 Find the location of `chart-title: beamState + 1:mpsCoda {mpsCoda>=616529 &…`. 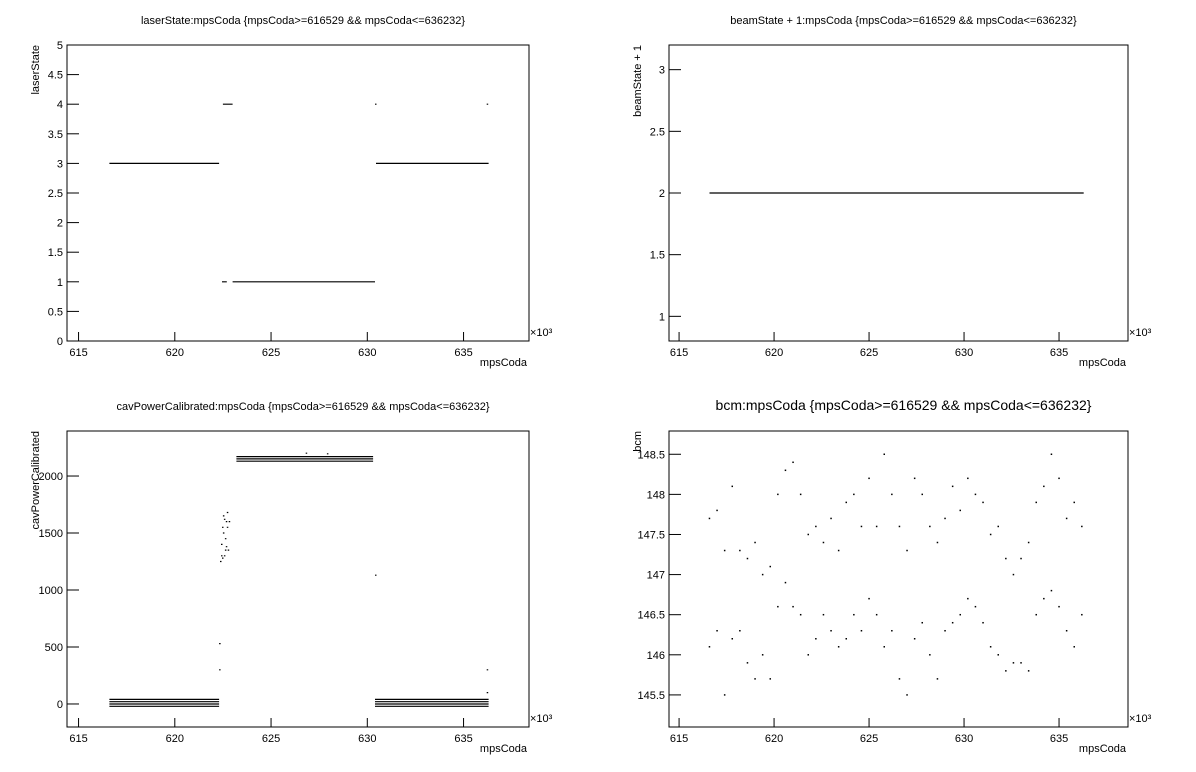

chart-title: beamState + 1:mpsCoda {mpsCoda>=616529 &… is located at coordinates (903, 21).